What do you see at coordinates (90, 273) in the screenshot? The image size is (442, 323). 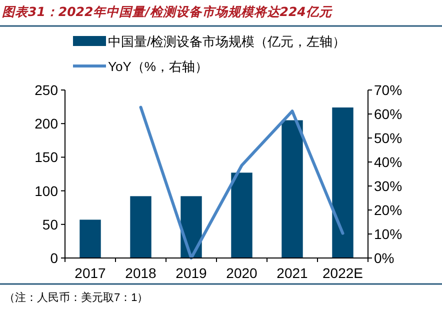 I see `x-tick-label: 2017` at bounding box center [90, 273].